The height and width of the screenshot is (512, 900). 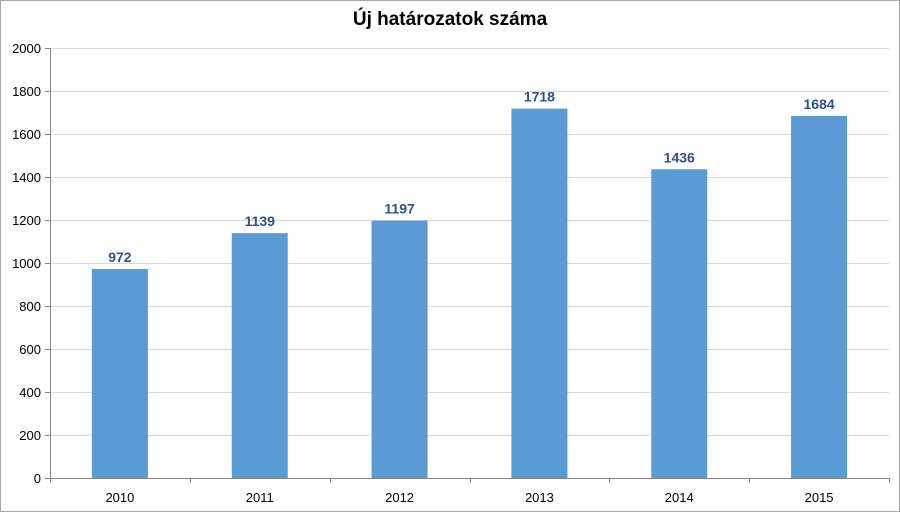 I want to click on y-tick-label-800: 800, so click(x=30, y=306).